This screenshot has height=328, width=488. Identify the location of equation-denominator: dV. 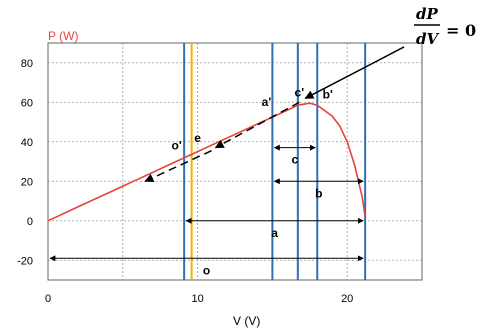
(427, 39).